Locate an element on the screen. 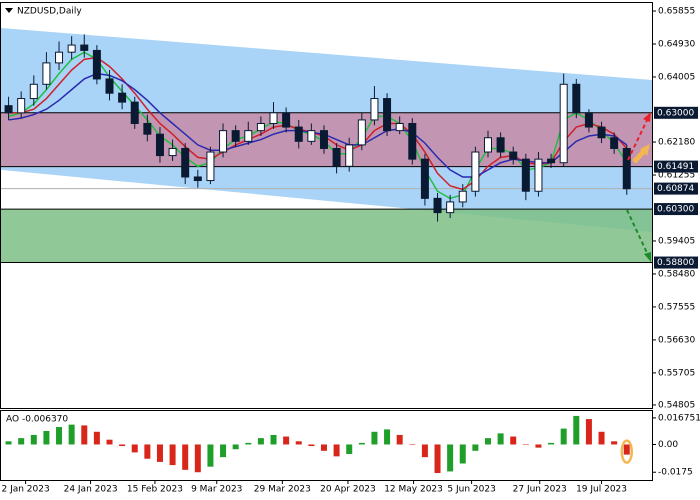  x-tick-label: 2 Jan 2023 is located at coordinates (25, 490).